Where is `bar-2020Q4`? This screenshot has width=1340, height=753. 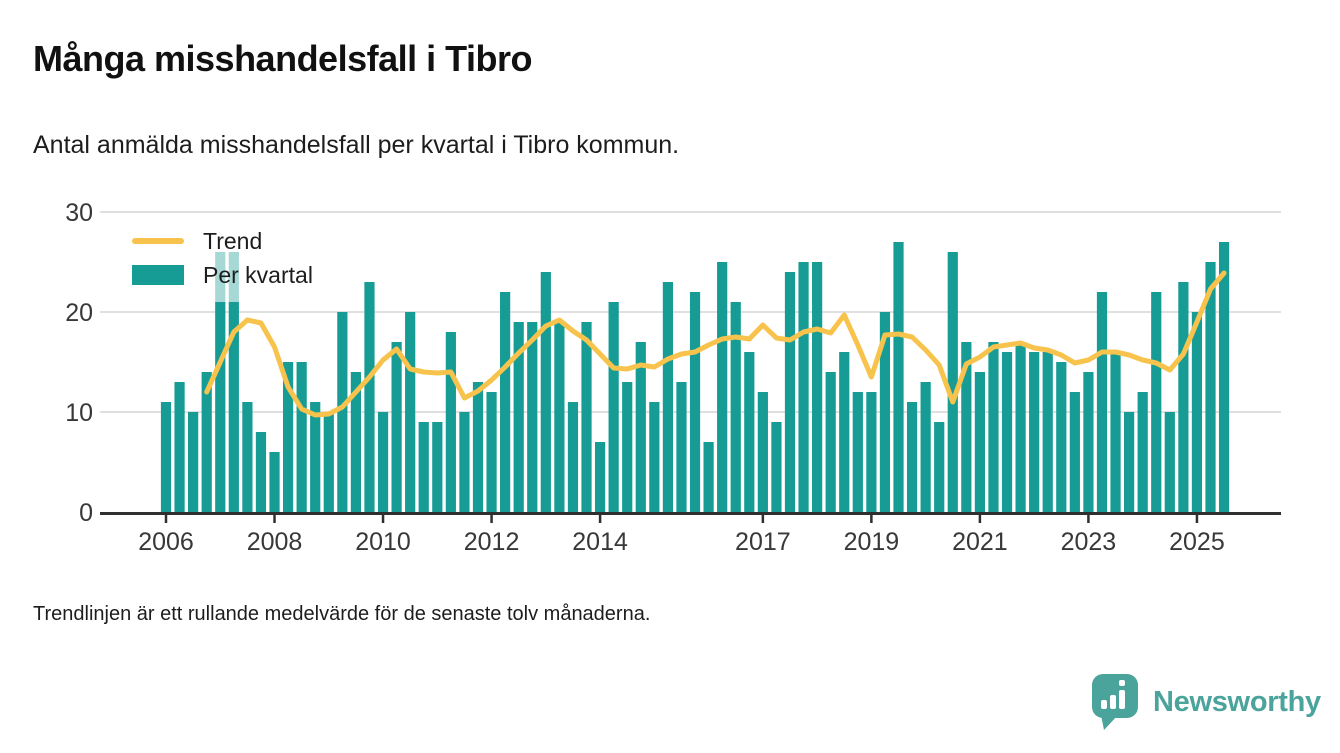
bar-2020Q4 is located at coordinates (966, 427).